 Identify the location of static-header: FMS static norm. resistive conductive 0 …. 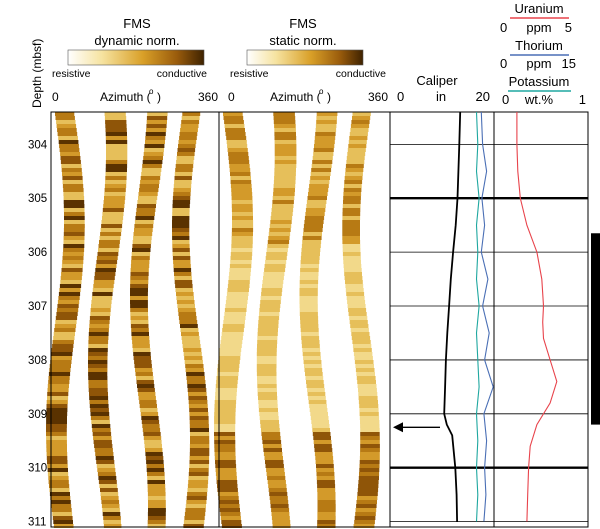
(308, 60).